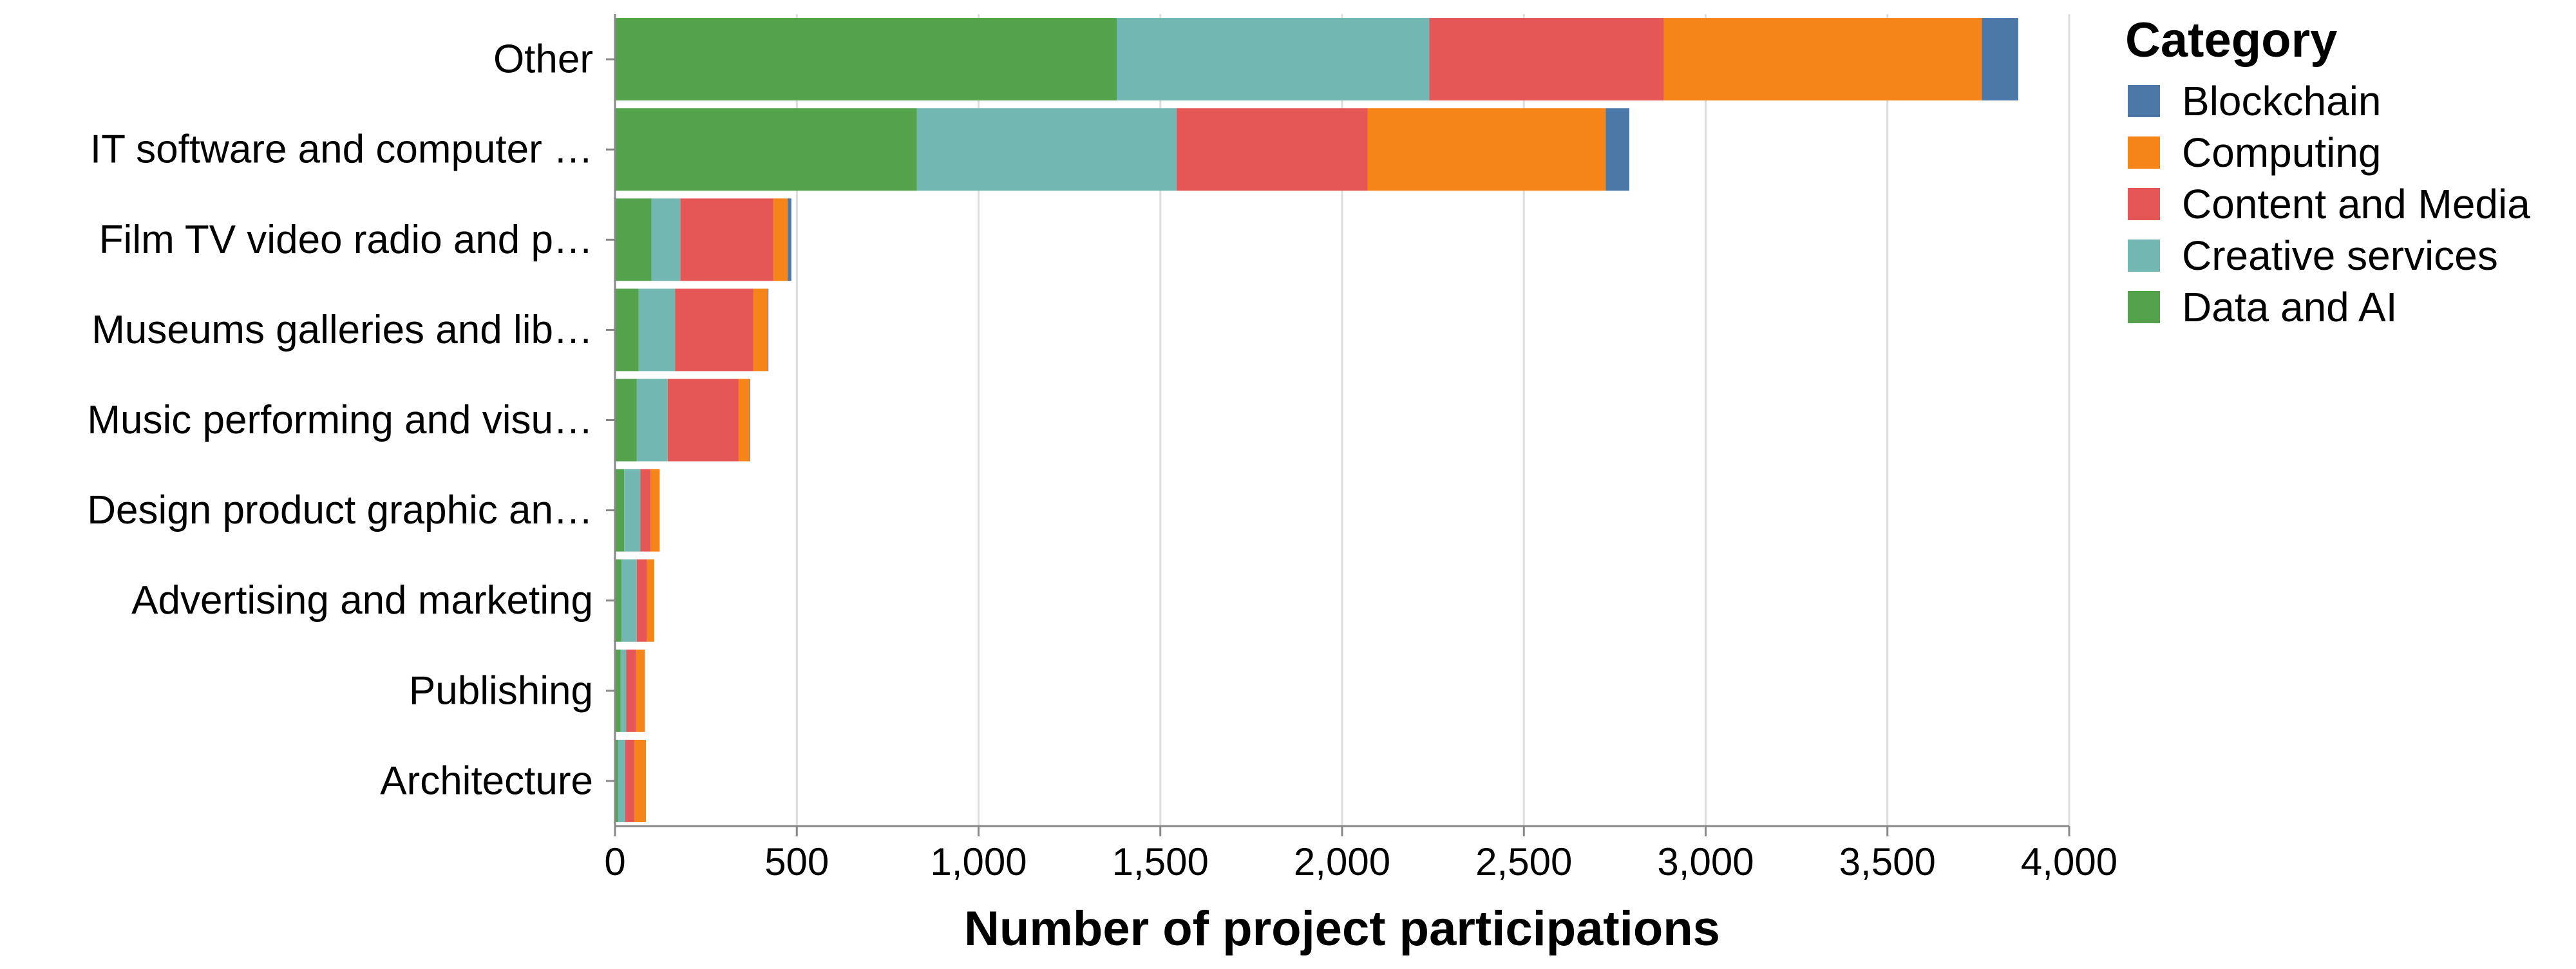  What do you see at coordinates (1160, 862) in the screenshot?
I see `x-tick-label-1500: 1,500` at bounding box center [1160, 862].